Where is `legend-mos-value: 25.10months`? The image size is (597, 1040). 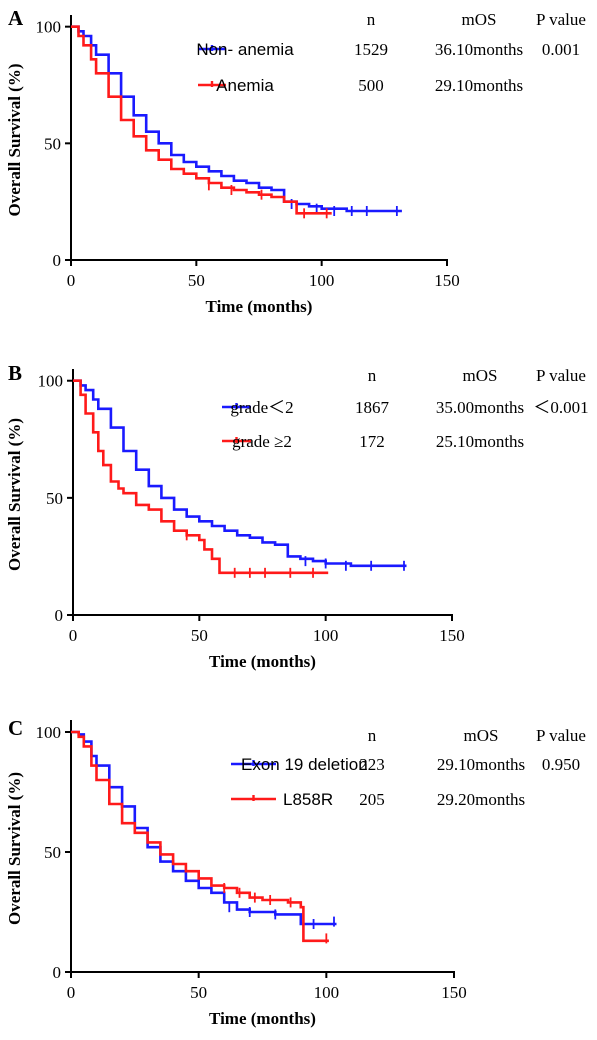
legend-mos-value: 25.10months is located at coordinates (480, 441).